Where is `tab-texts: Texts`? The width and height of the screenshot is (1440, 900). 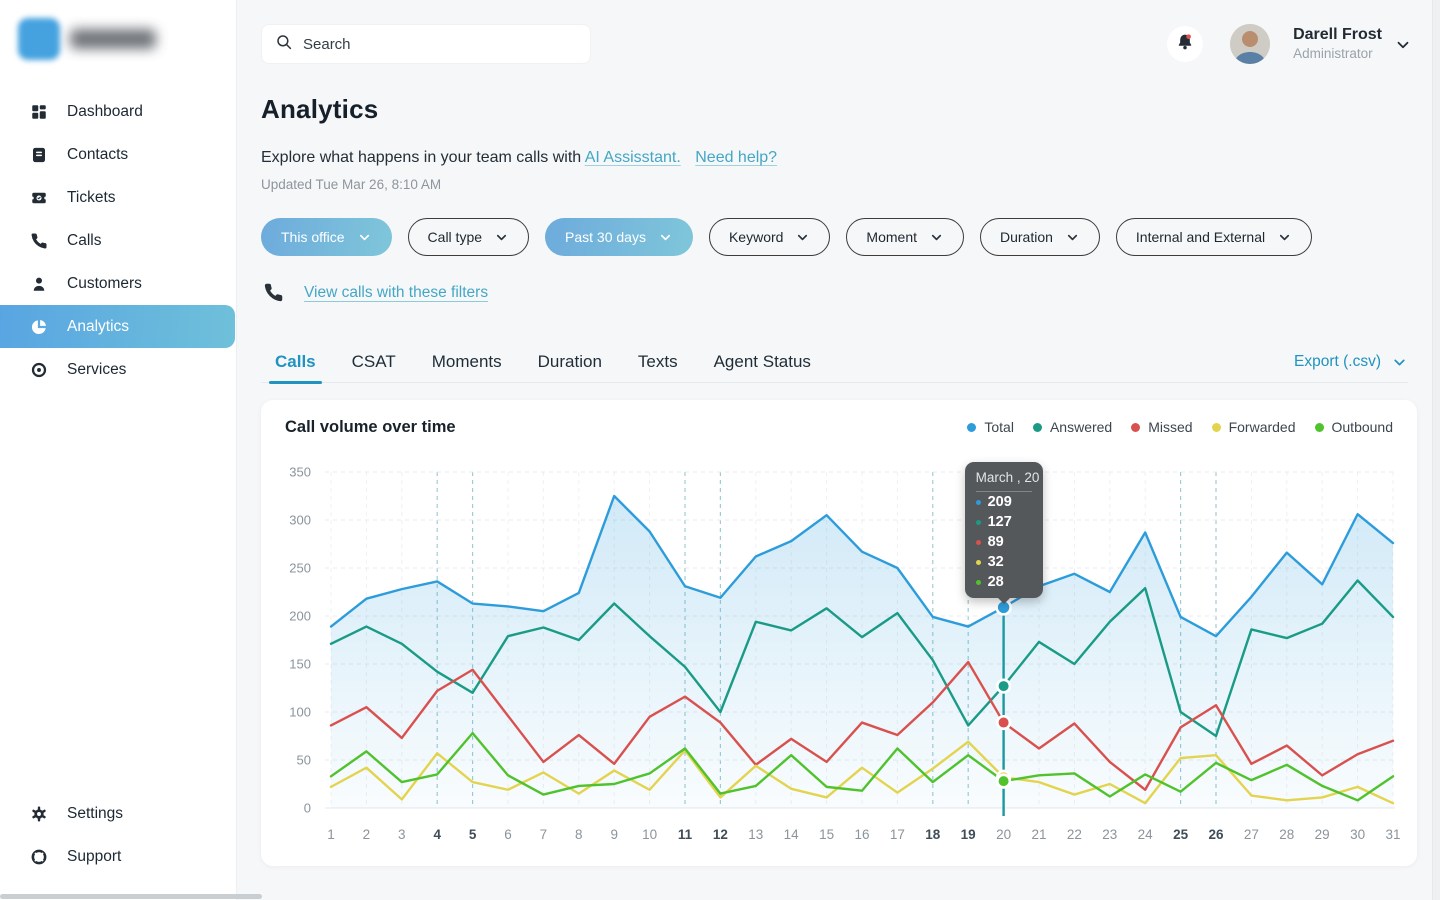 tab-texts: Texts is located at coordinates (657, 361).